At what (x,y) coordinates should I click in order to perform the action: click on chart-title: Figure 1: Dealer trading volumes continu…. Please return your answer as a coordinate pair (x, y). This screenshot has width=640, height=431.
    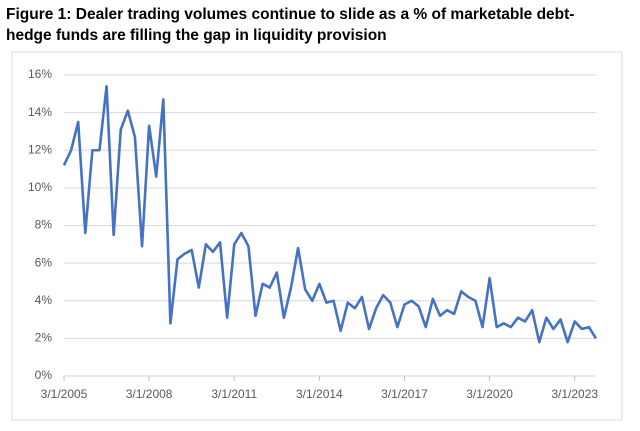
    Looking at the image, I should click on (290, 25).